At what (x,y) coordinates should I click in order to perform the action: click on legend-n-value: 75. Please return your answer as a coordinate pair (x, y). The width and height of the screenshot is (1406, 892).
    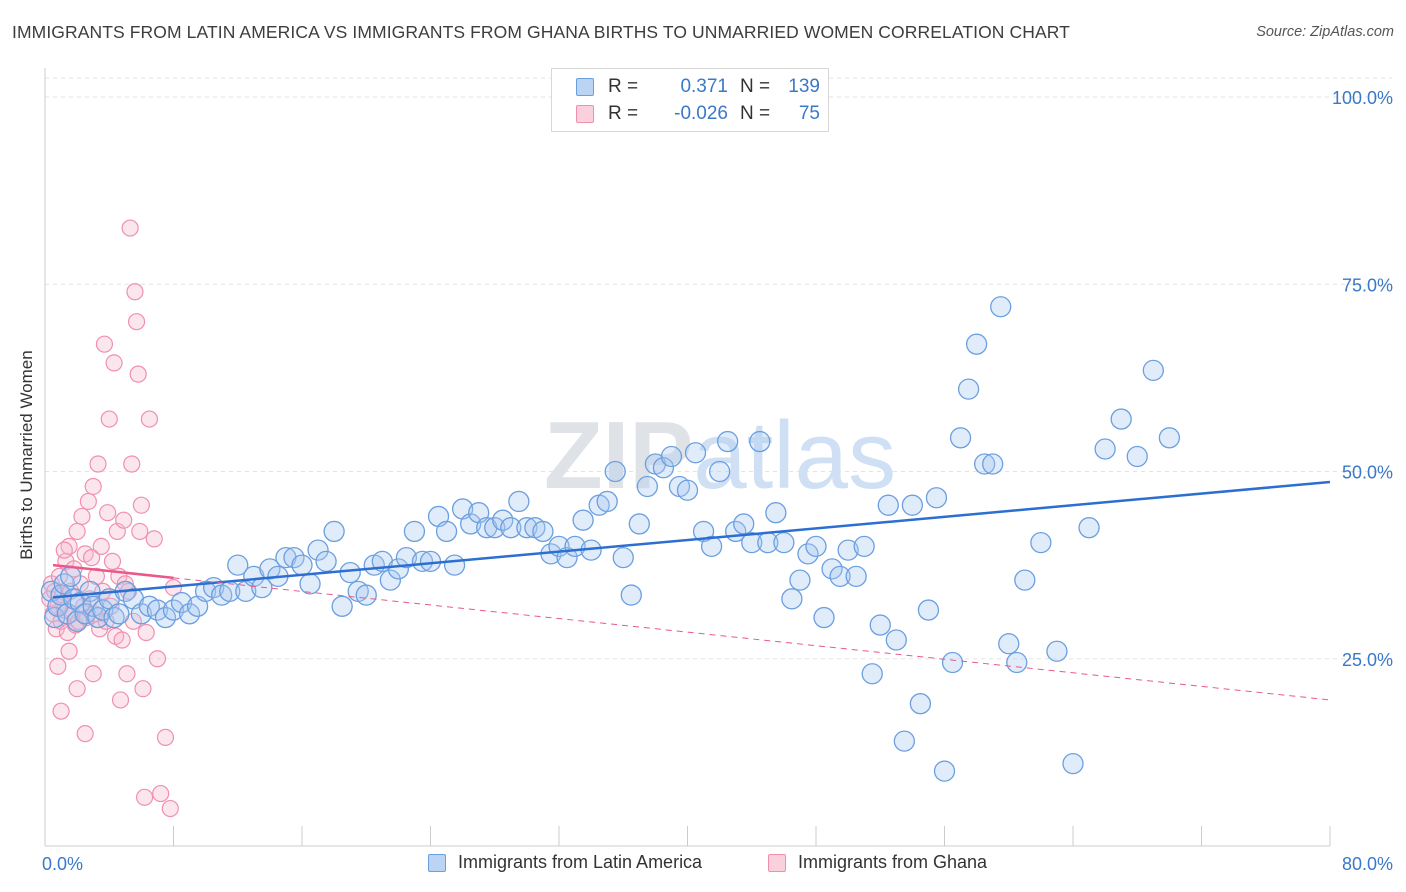
    Looking at the image, I should click on (809, 113).